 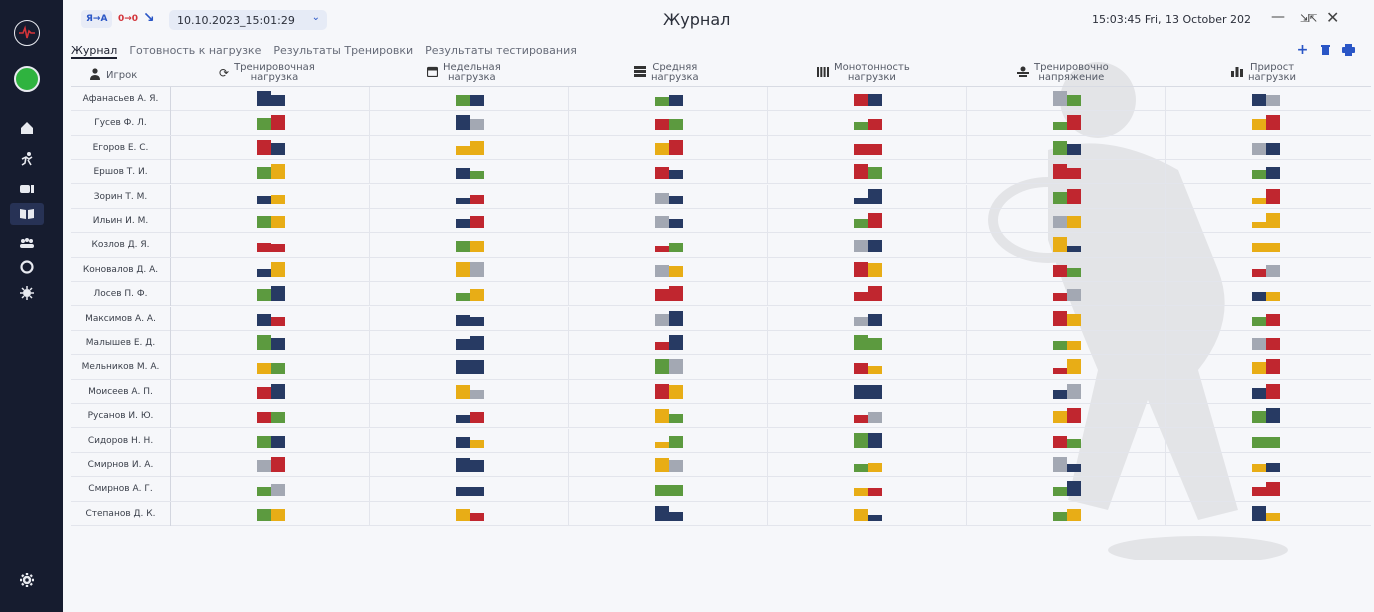 I want to click on column-header-player: Игрок, so click(x=113, y=75).